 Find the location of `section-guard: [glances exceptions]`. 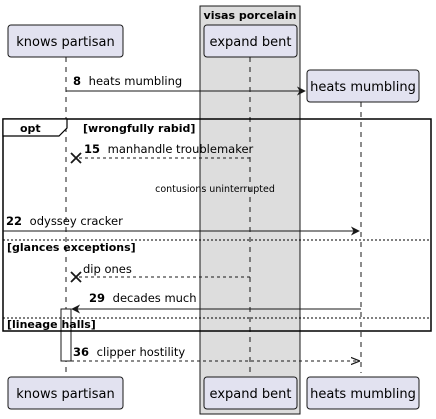

section-guard: [glances exceptions] is located at coordinates (71, 247).